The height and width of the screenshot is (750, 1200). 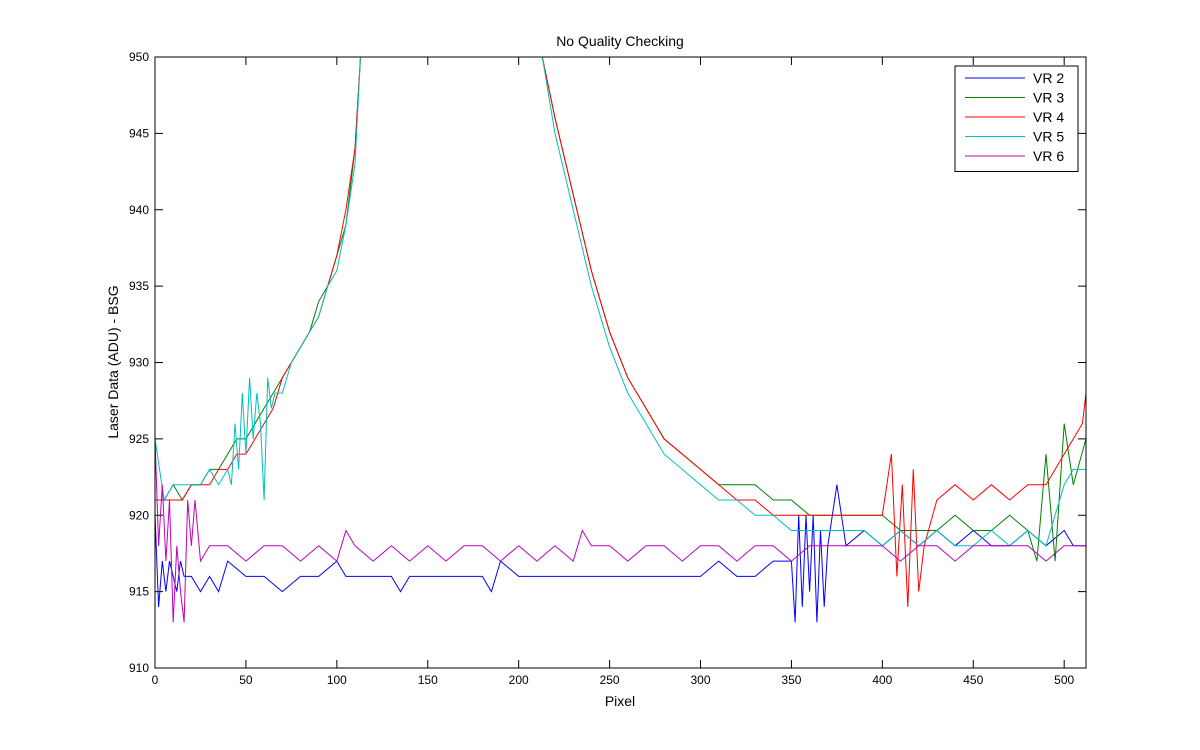 I want to click on chart-title: No Quality Checking, so click(x=620, y=41).